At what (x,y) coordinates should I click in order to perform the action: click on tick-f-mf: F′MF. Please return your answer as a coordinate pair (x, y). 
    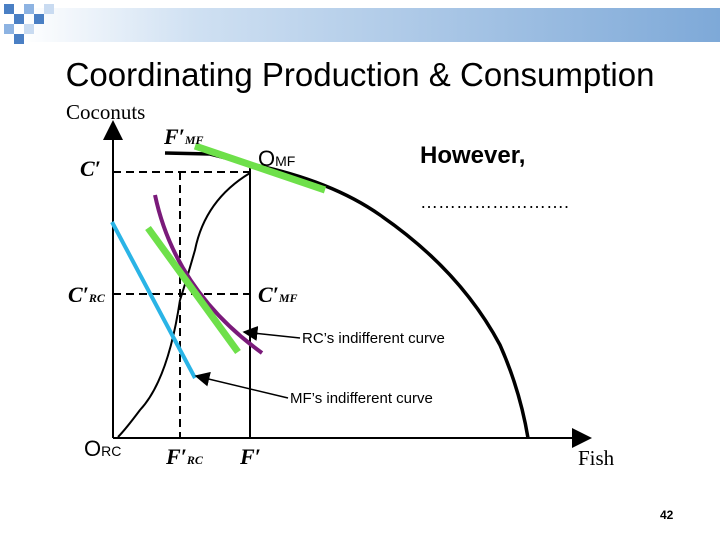
    Looking at the image, I should click on (184, 136).